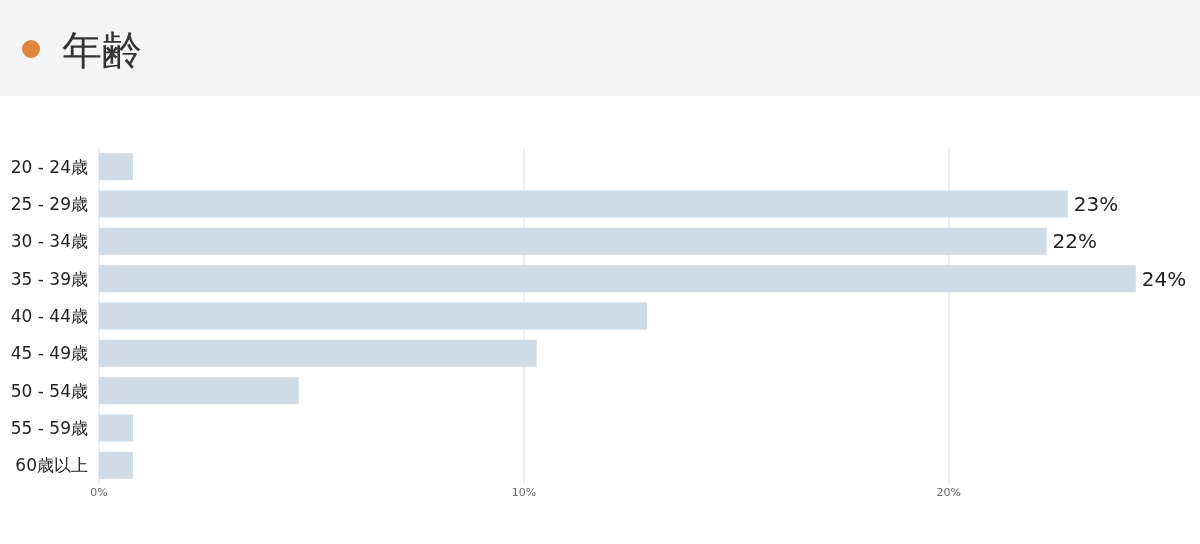  What do you see at coordinates (524, 492) in the screenshot?
I see `x-tick-label: 10%` at bounding box center [524, 492].